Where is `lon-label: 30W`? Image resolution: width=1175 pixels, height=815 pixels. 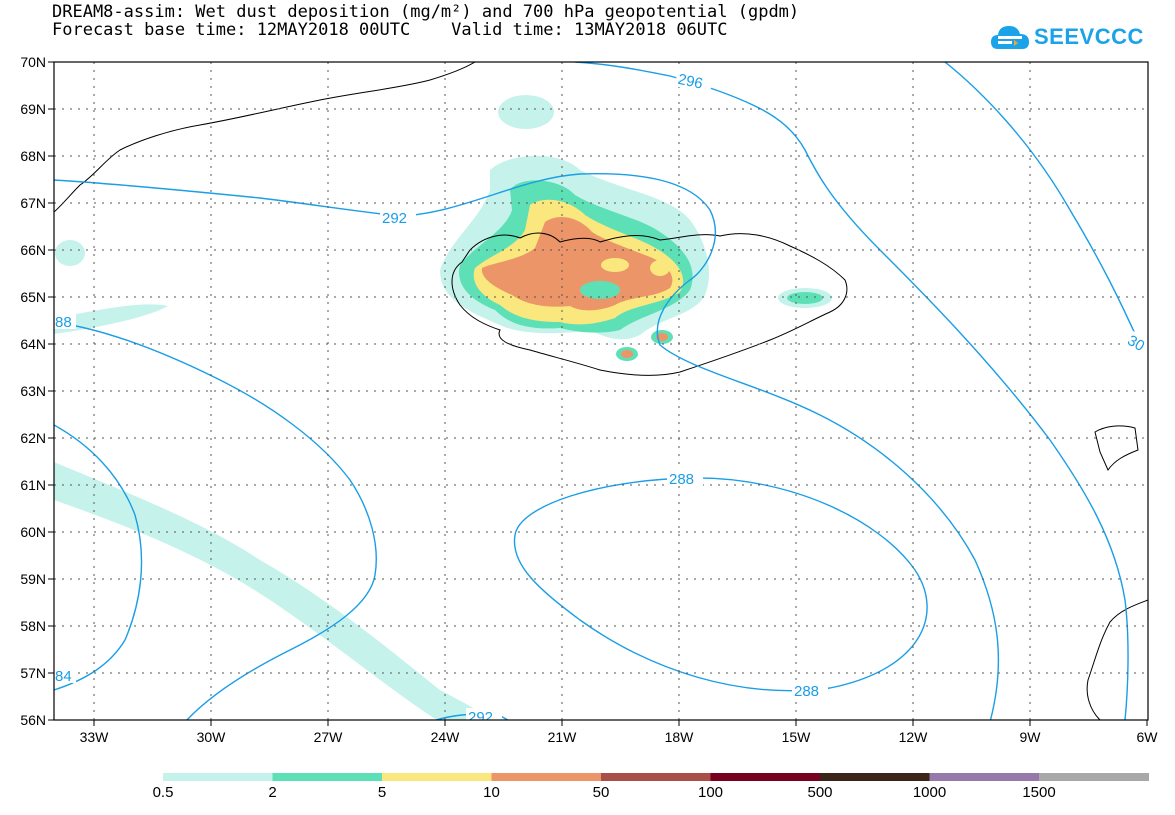
lon-label: 30W is located at coordinates (212, 737).